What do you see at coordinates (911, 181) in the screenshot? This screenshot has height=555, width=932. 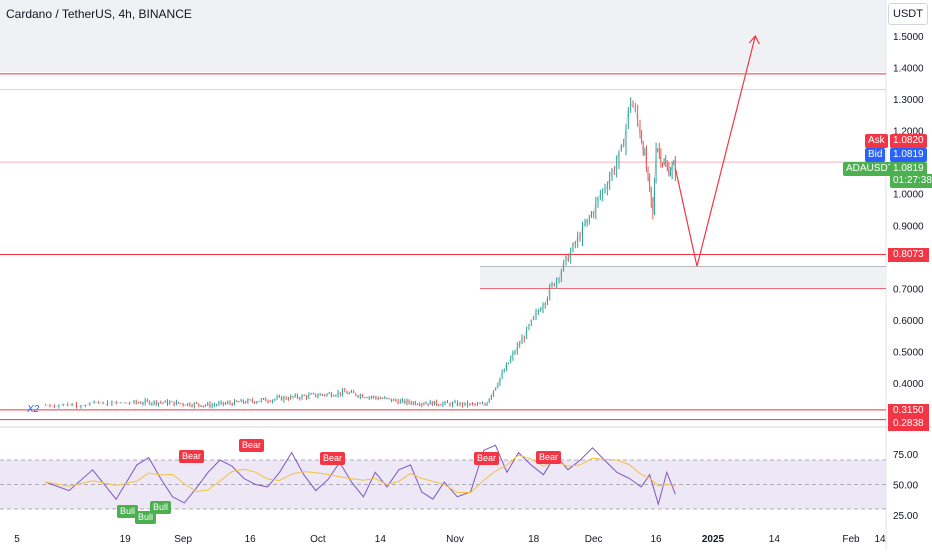 I see `countdown-tag: 01:27:38` at bounding box center [911, 181].